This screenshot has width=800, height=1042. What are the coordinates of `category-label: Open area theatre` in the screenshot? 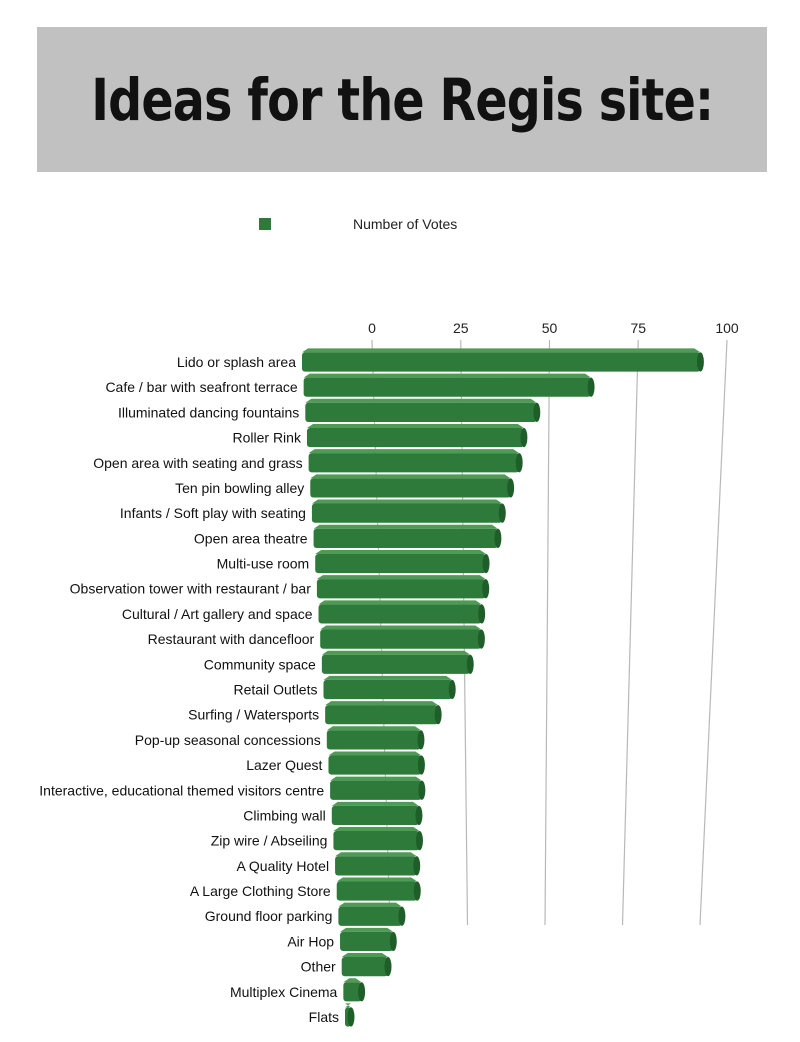 It's located at (251, 538).